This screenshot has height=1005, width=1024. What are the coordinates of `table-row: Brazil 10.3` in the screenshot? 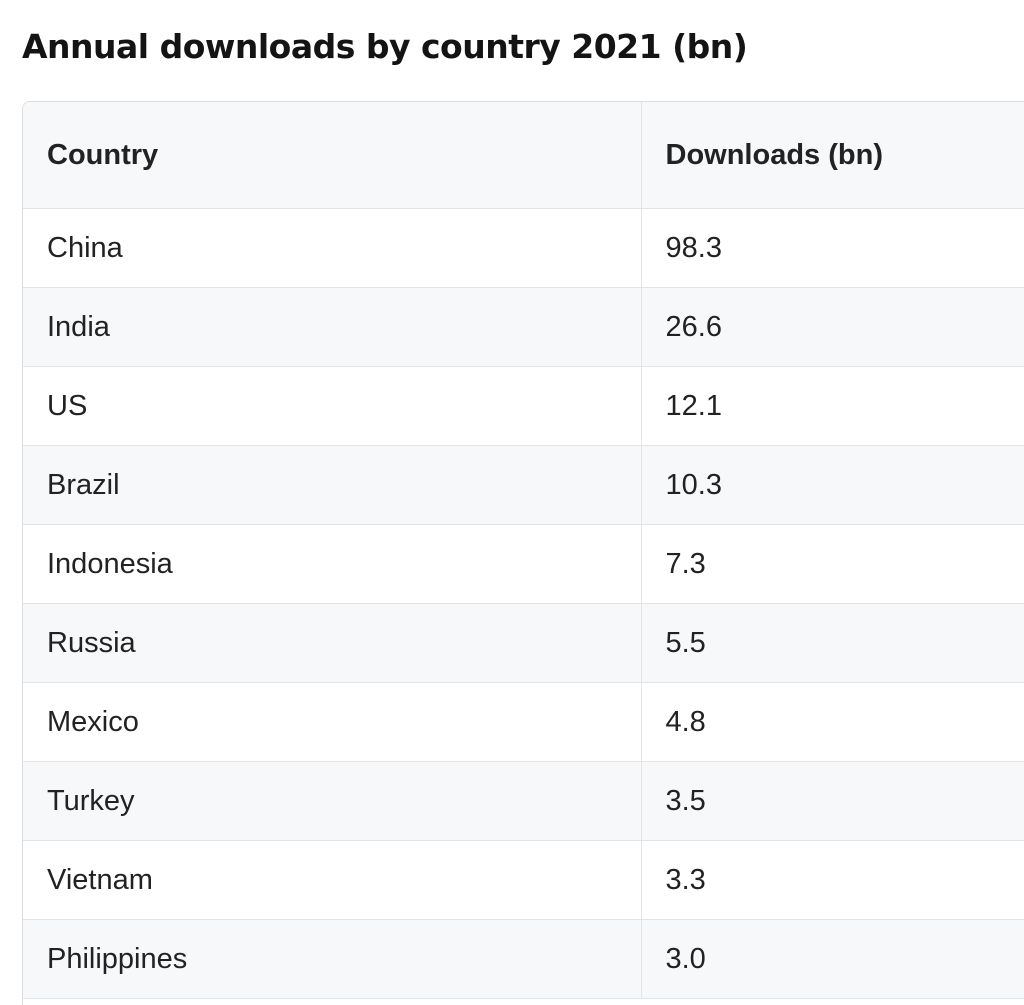 It's located at (523, 485).